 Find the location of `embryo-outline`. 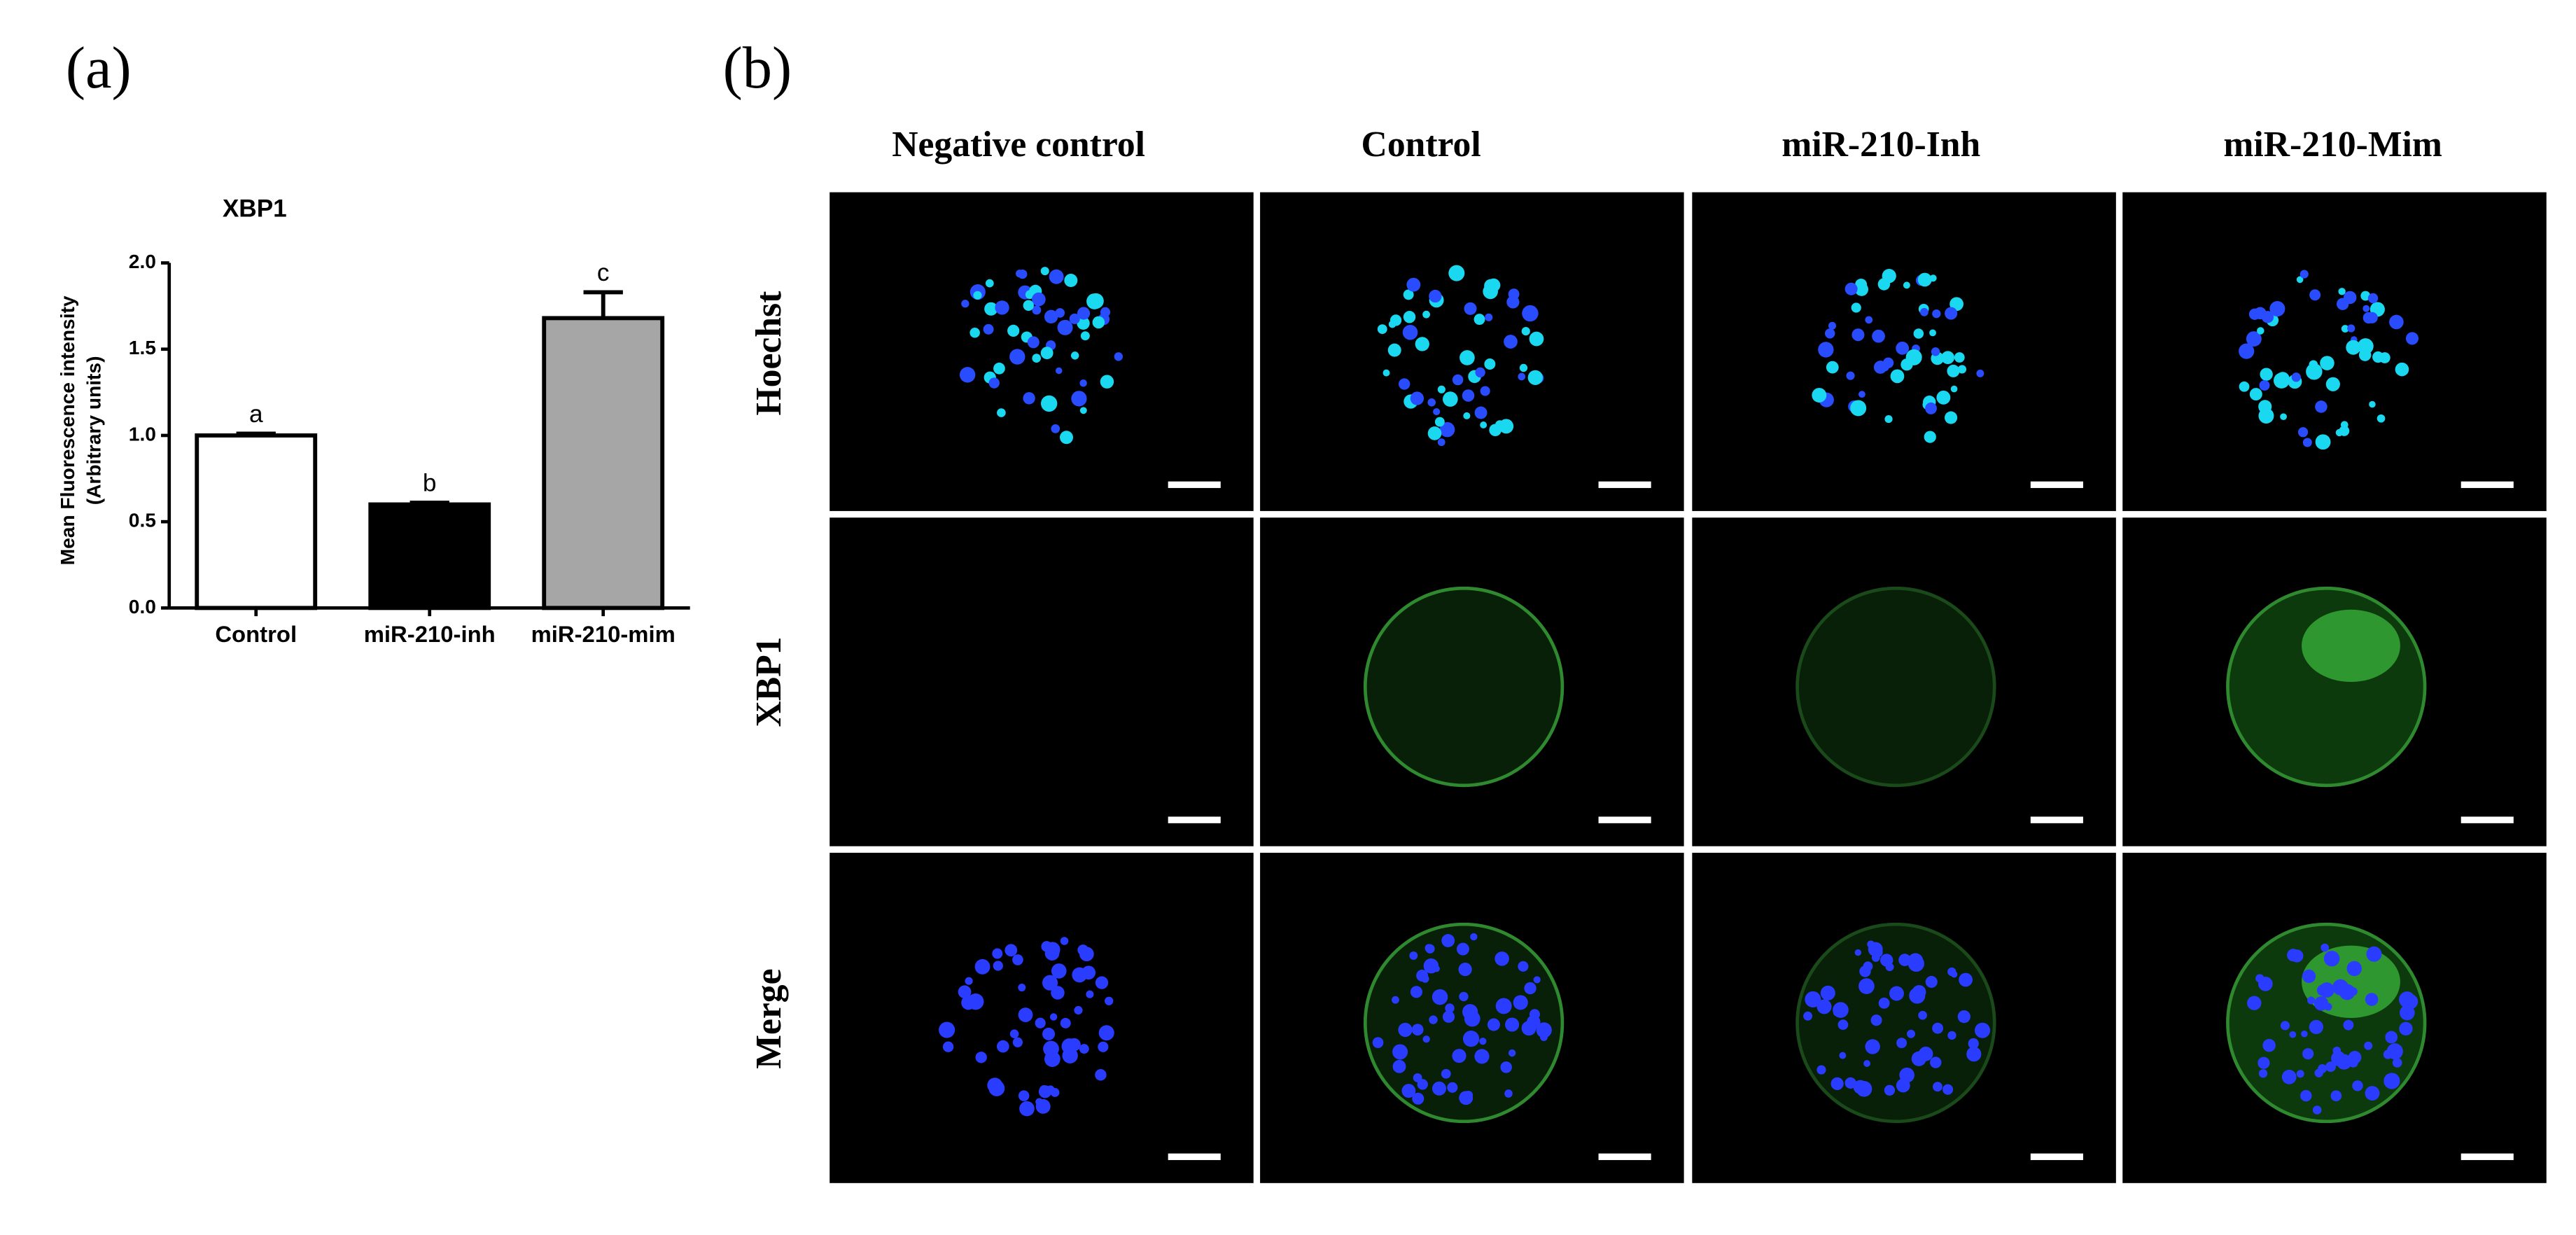

embryo-outline is located at coordinates (1463, 687).